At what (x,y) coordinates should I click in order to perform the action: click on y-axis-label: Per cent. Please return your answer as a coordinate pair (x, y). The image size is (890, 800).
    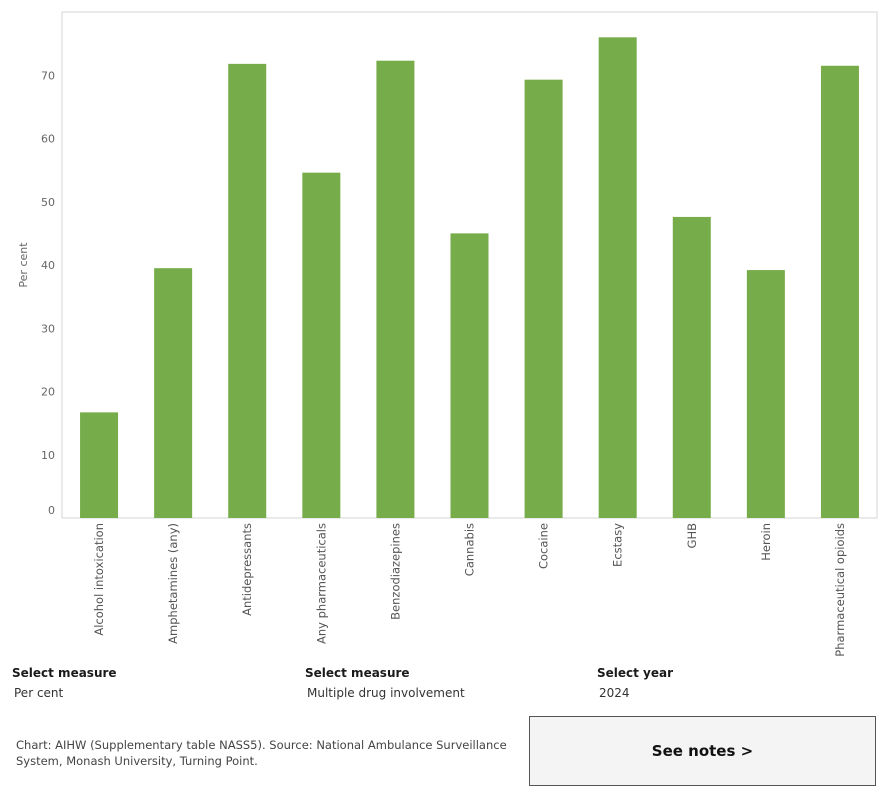
    Looking at the image, I should click on (23, 265).